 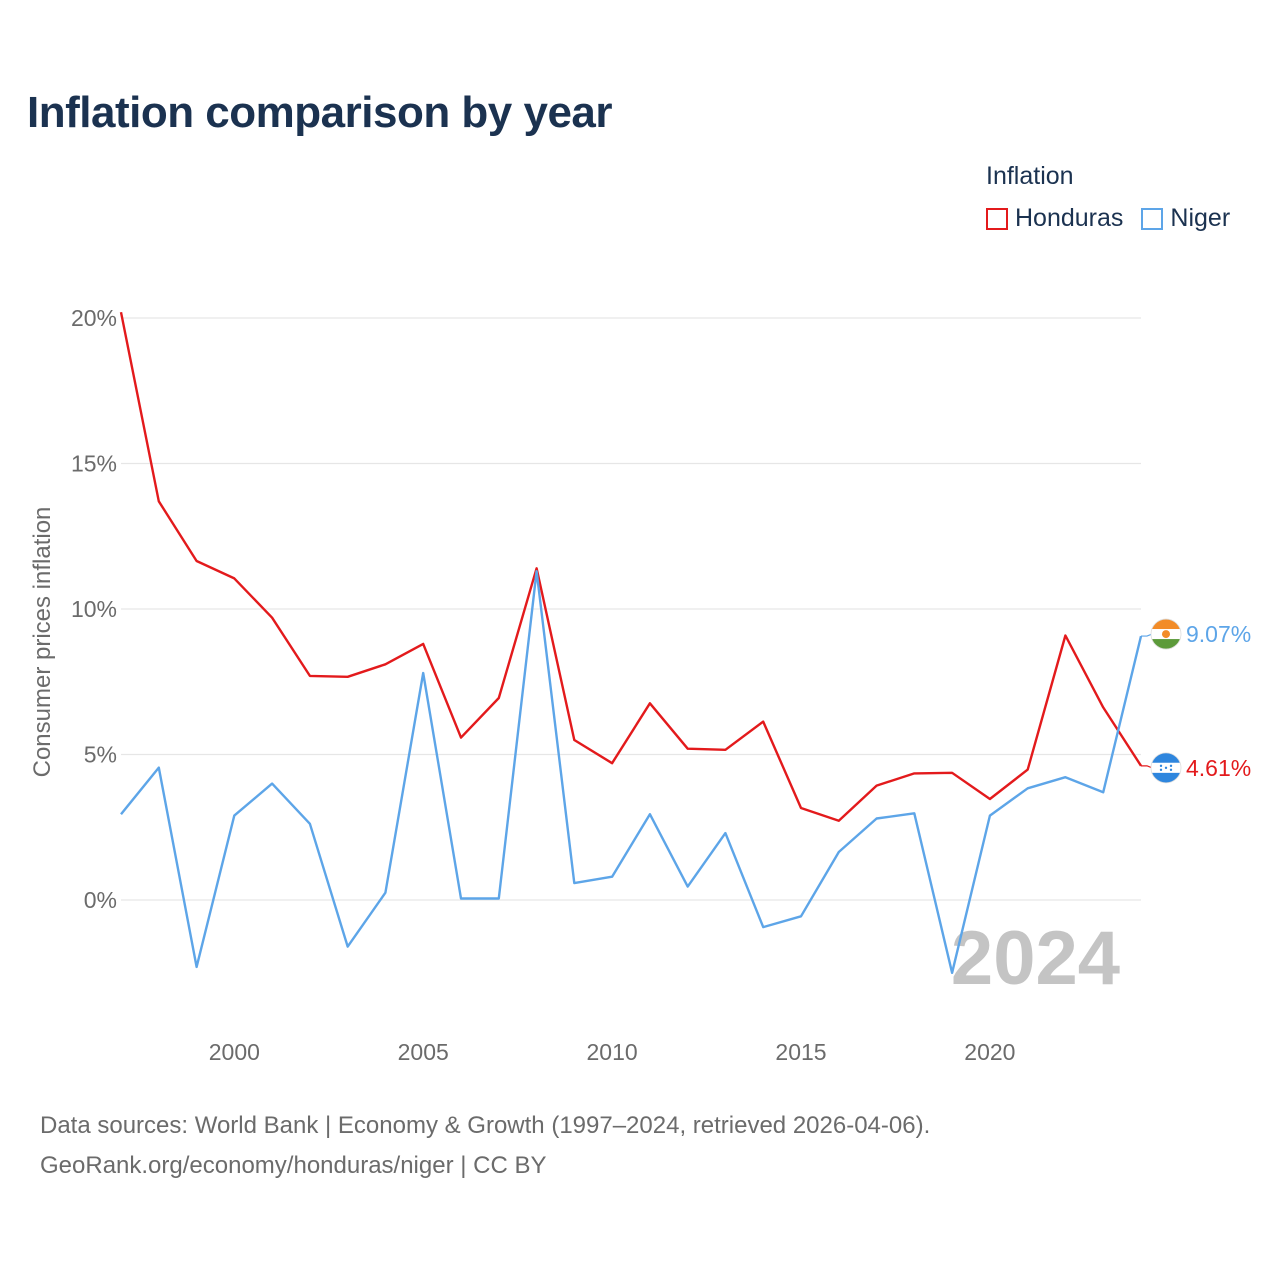 I want to click on y-axis-label: Consumer prices inflation, so click(x=42, y=642).